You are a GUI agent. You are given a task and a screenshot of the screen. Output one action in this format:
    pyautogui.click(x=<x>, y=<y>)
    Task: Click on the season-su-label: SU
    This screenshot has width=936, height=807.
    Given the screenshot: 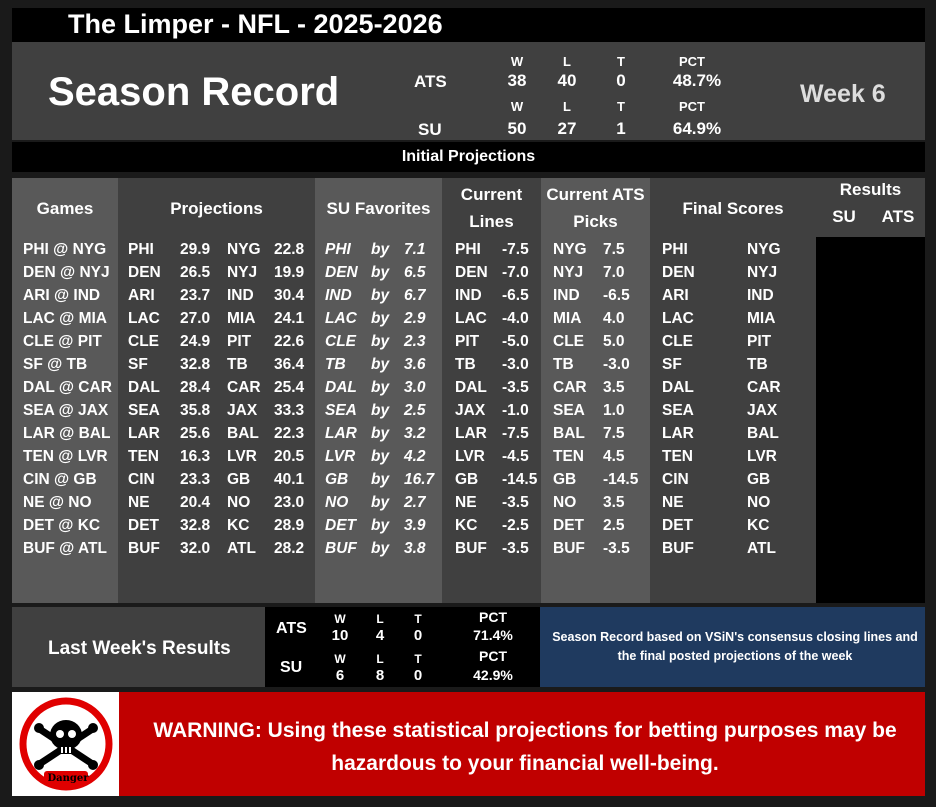 What is the action you would take?
    pyautogui.click(x=430, y=129)
    